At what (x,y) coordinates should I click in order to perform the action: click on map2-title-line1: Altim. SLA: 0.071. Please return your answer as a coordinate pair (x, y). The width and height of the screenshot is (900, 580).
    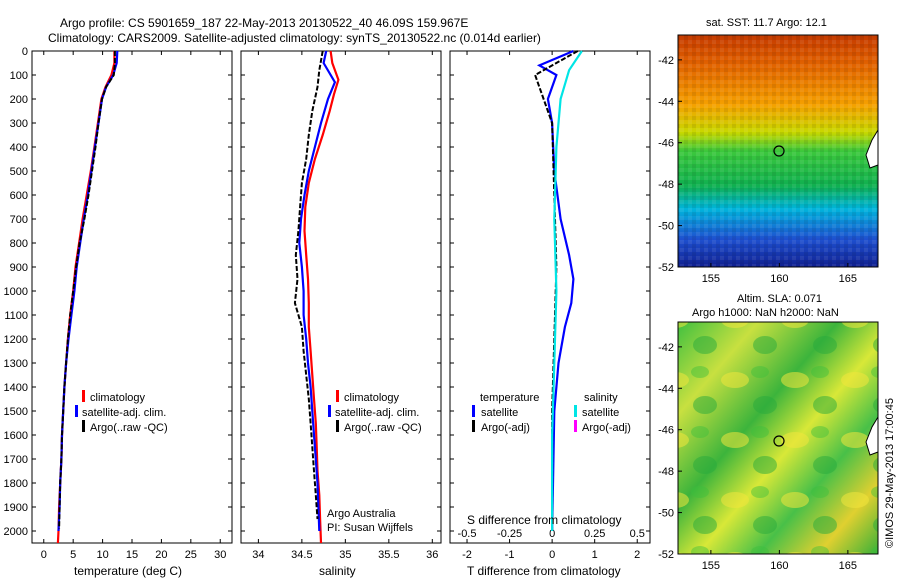
    Looking at the image, I should click on (779, 299).